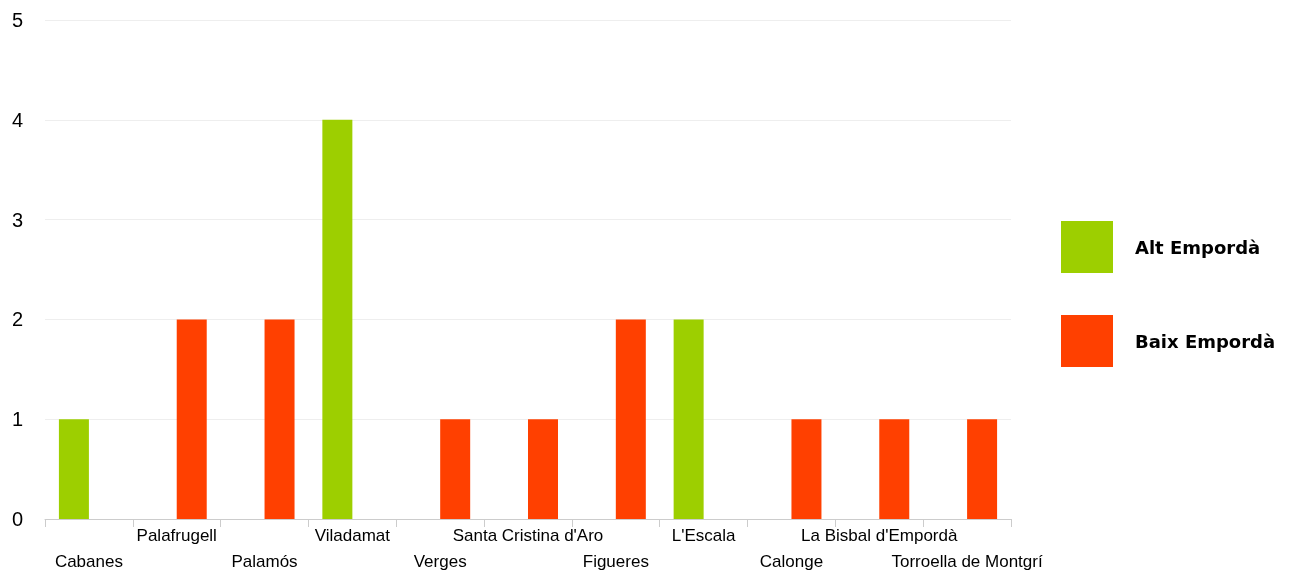 Image resolution: width=1309 pixels, height=588 pixels. Describe the element at coordinates (88, 561) in the screenshot. I see `x-tick-label: Cabanes` at that location.